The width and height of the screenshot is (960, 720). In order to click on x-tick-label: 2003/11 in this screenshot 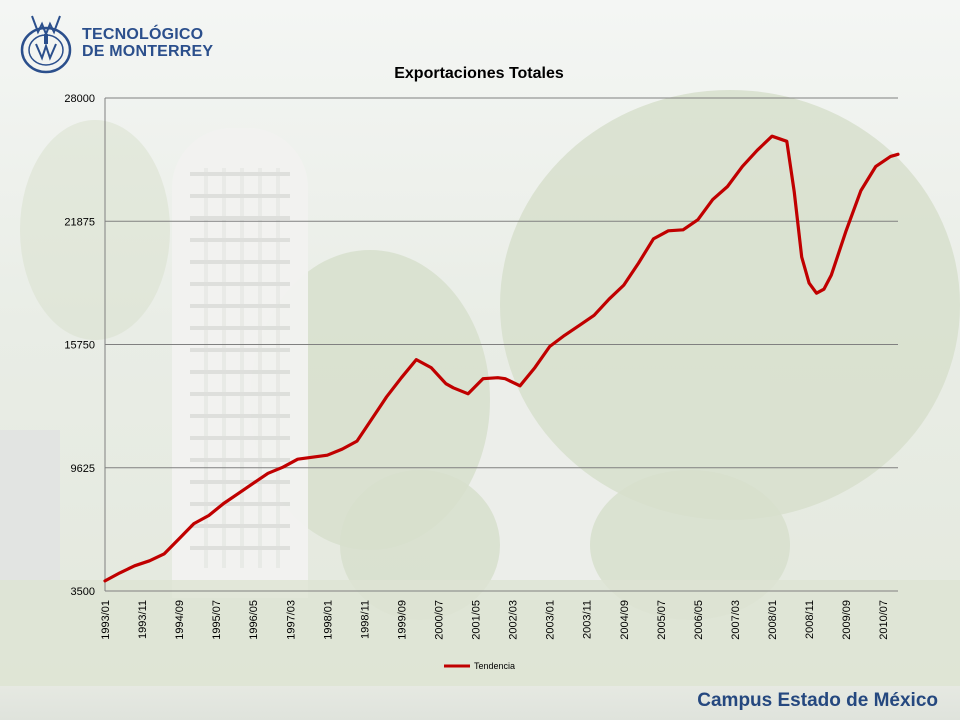, I will do `click(588, 619)`.